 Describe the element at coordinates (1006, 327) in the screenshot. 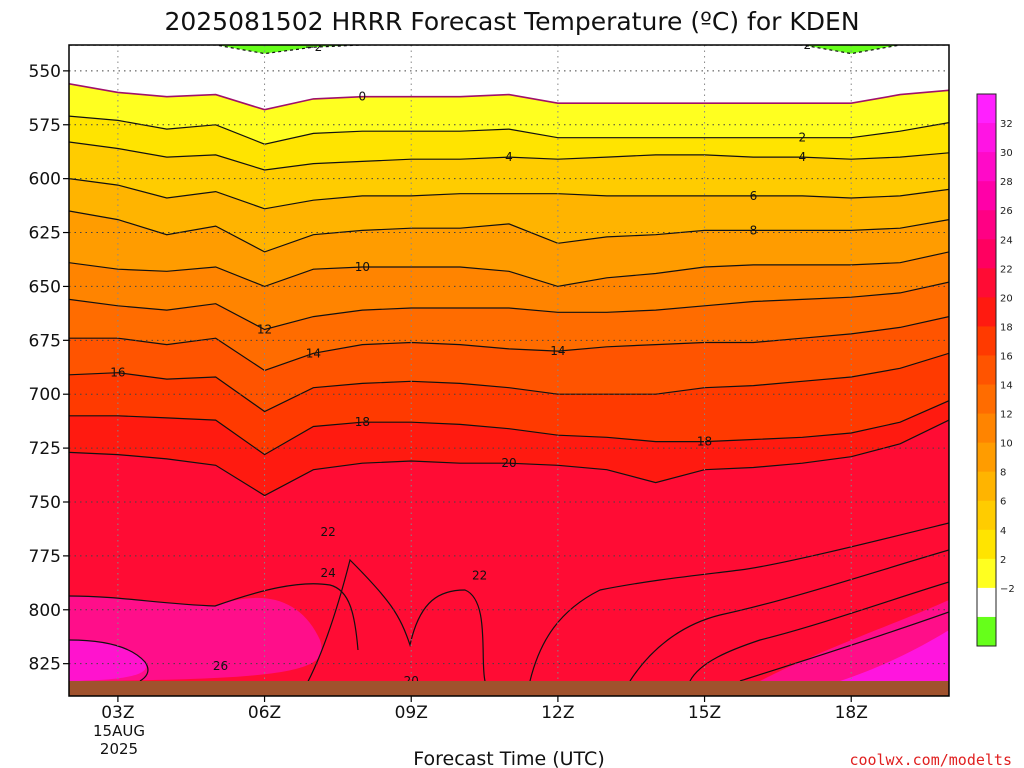

I see `colorbar-tick-label: 18` at that location.